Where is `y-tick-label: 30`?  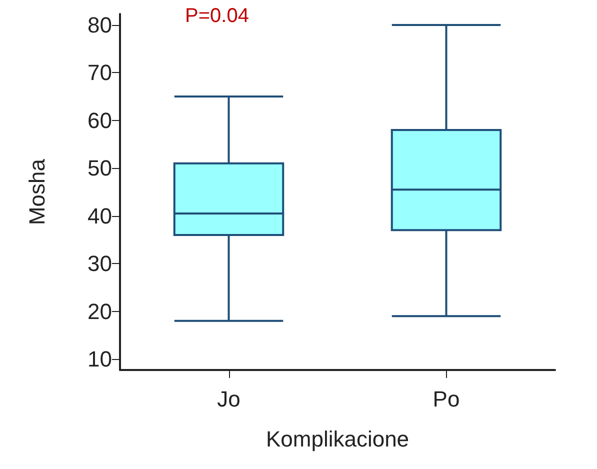 y-tick-label: 30 is located at coordinates (100, 263).